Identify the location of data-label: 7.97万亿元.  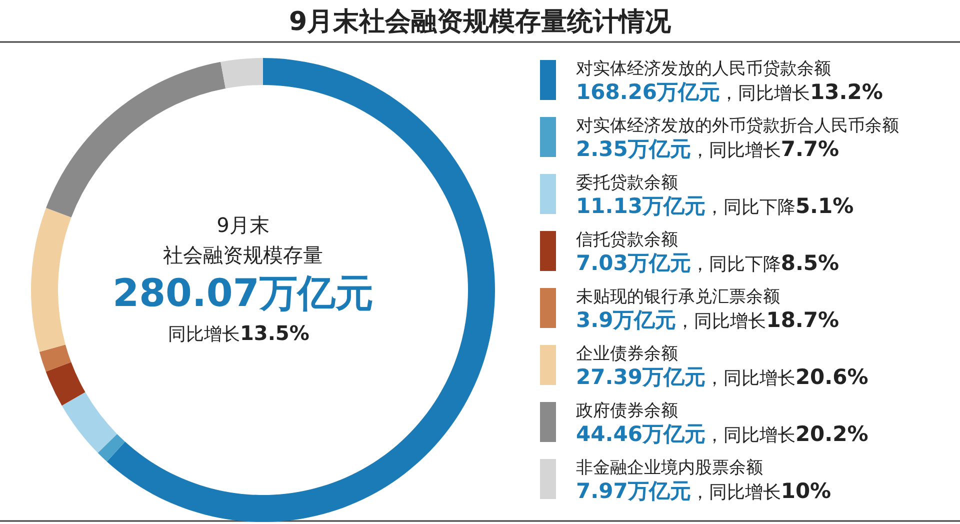
(633, 491).